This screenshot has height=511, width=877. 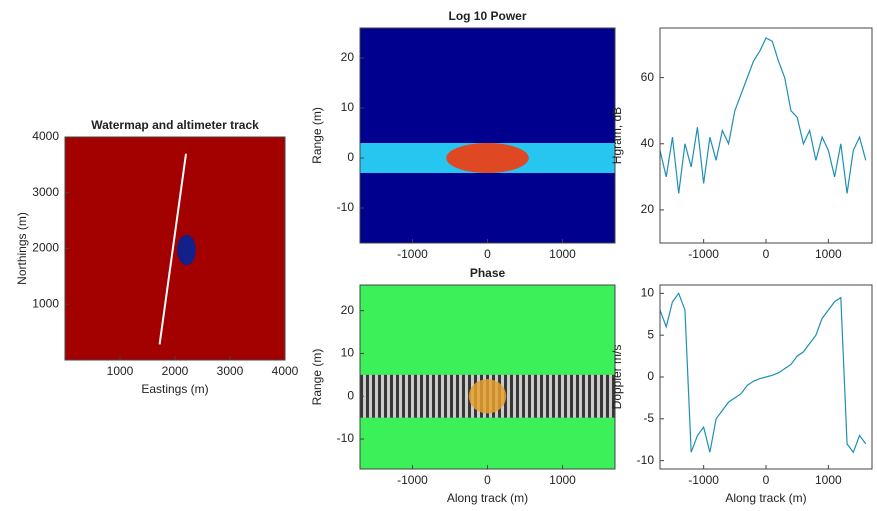 I want to click on chart-title: Watermap and altimeter track, so click(x=175, y=125).